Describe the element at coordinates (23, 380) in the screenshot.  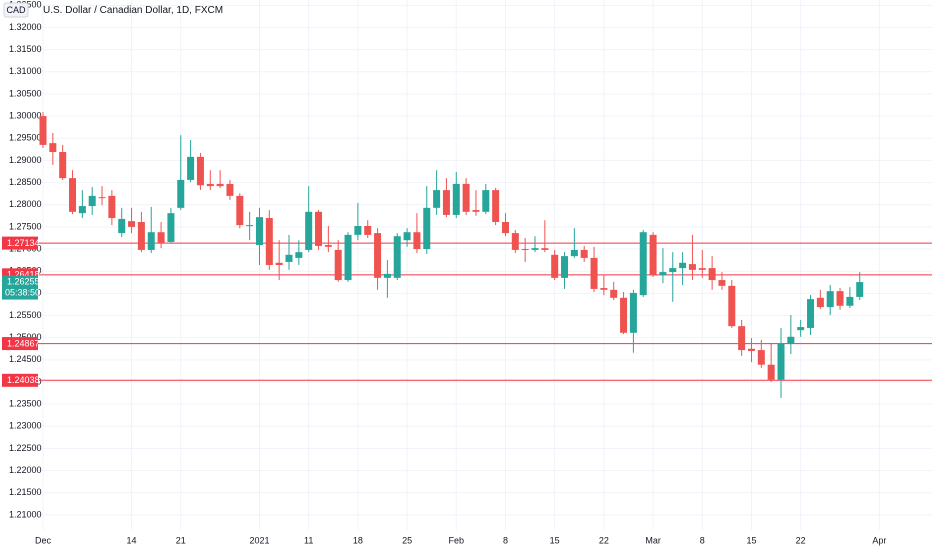
I see `price-line-label: 1.24038` at that location.